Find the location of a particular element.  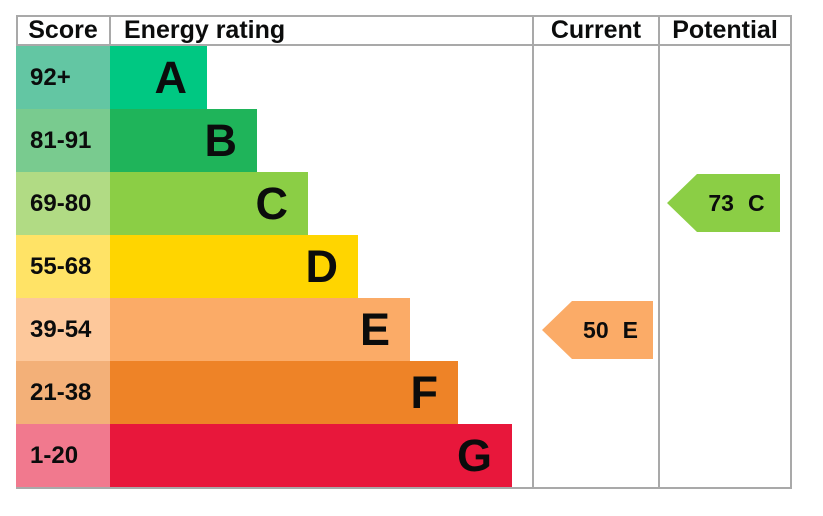

table-top-border is located at coordinates (404, 16).